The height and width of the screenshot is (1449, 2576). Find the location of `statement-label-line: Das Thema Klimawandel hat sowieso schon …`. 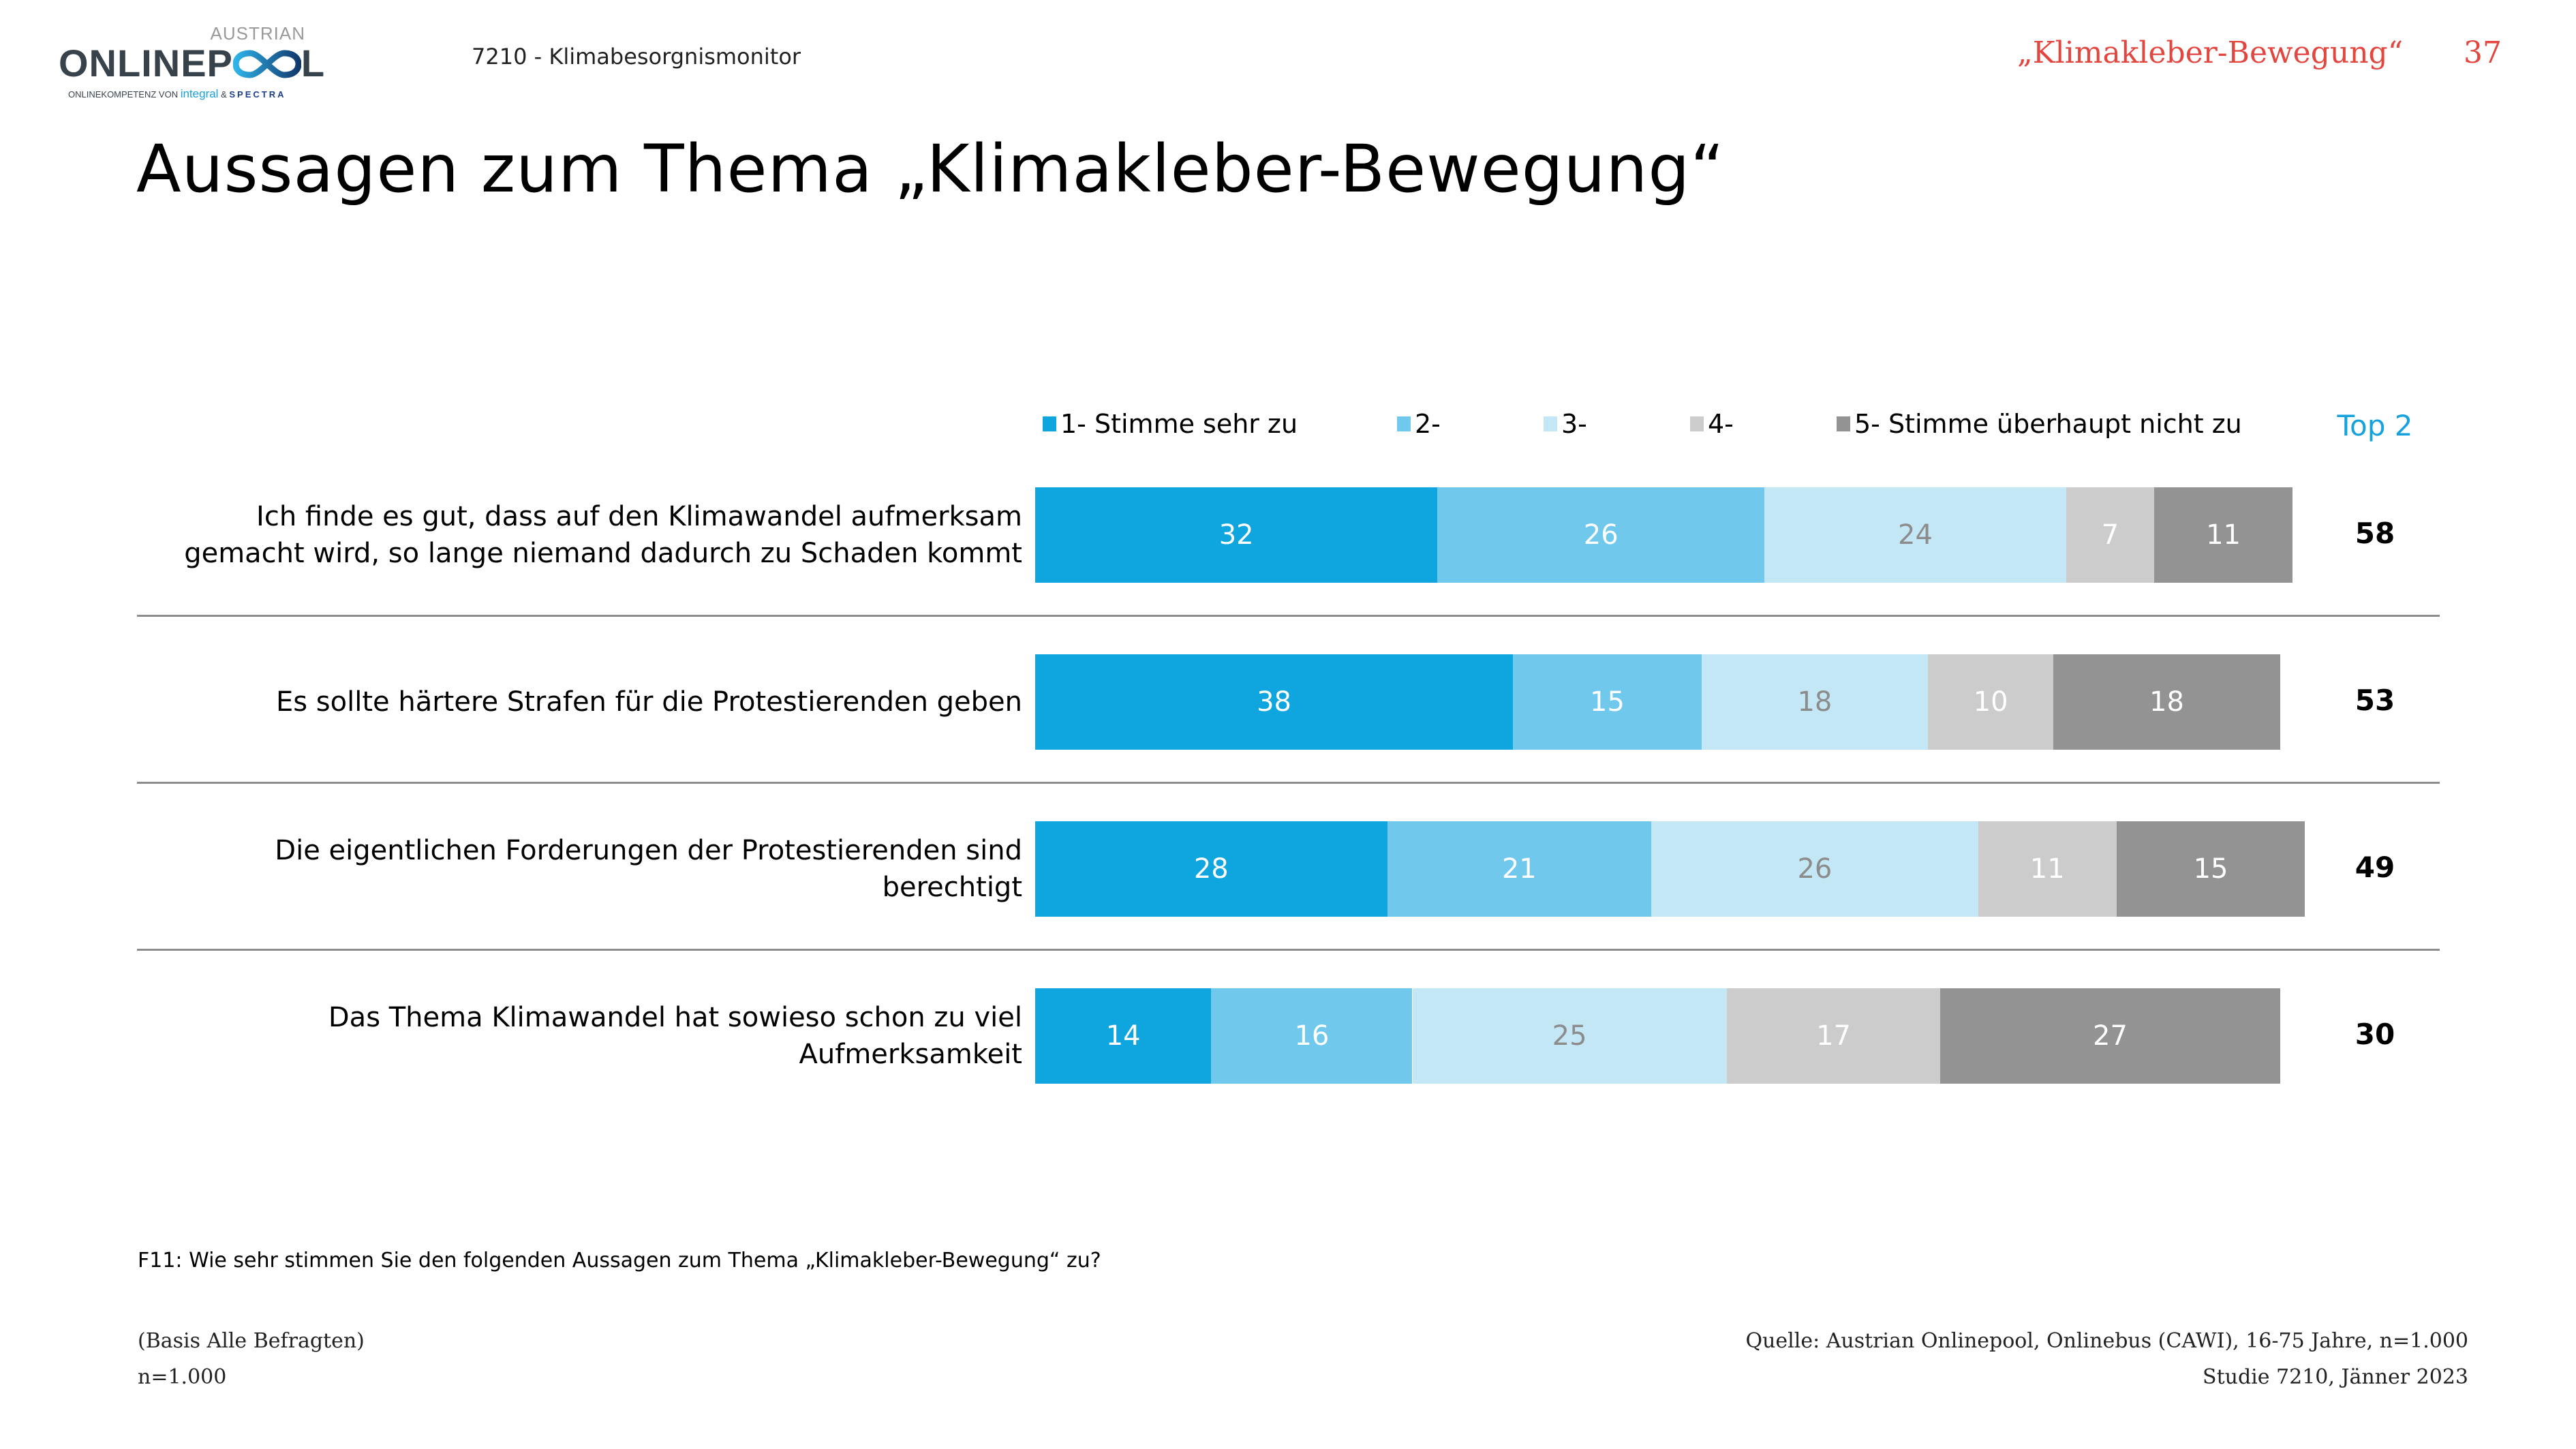

statement-label-line: Das Thema Klimawandel hat sowieso schon … is located at coordinates (675, 1018).